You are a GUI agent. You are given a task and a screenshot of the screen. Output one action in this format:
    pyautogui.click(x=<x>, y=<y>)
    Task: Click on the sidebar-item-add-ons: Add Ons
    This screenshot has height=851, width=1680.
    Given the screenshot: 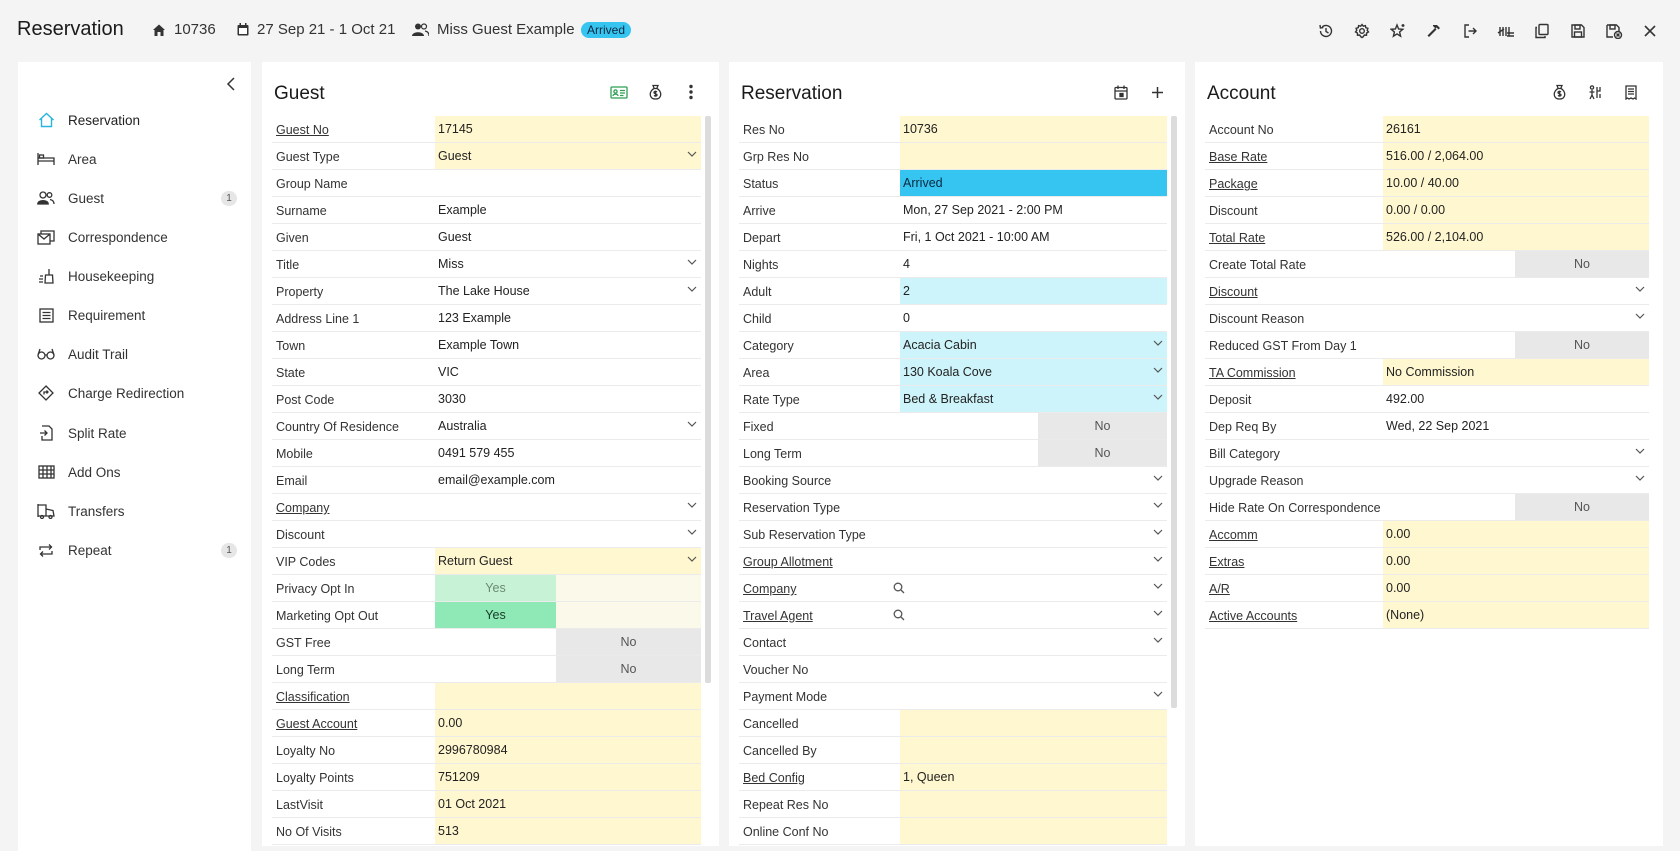 What is the action you would take?
    pyautogui.click(x=138, y=472)
    